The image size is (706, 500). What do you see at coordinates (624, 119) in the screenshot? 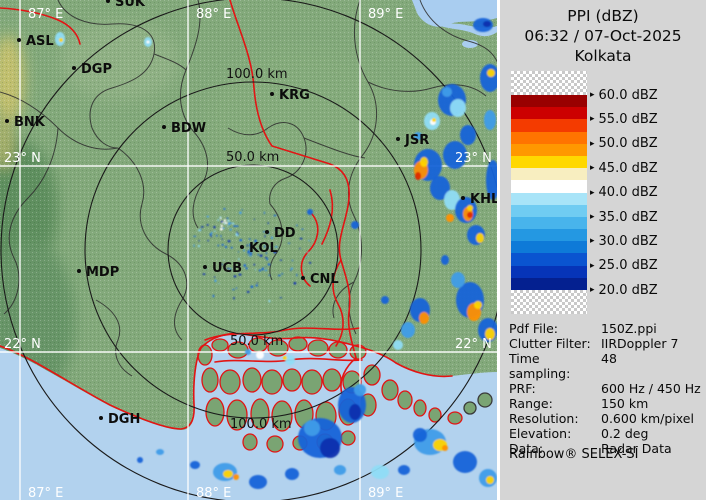
I see `legend-label: ▸ 55.0 dBZ` at bounding box center [624, 119].